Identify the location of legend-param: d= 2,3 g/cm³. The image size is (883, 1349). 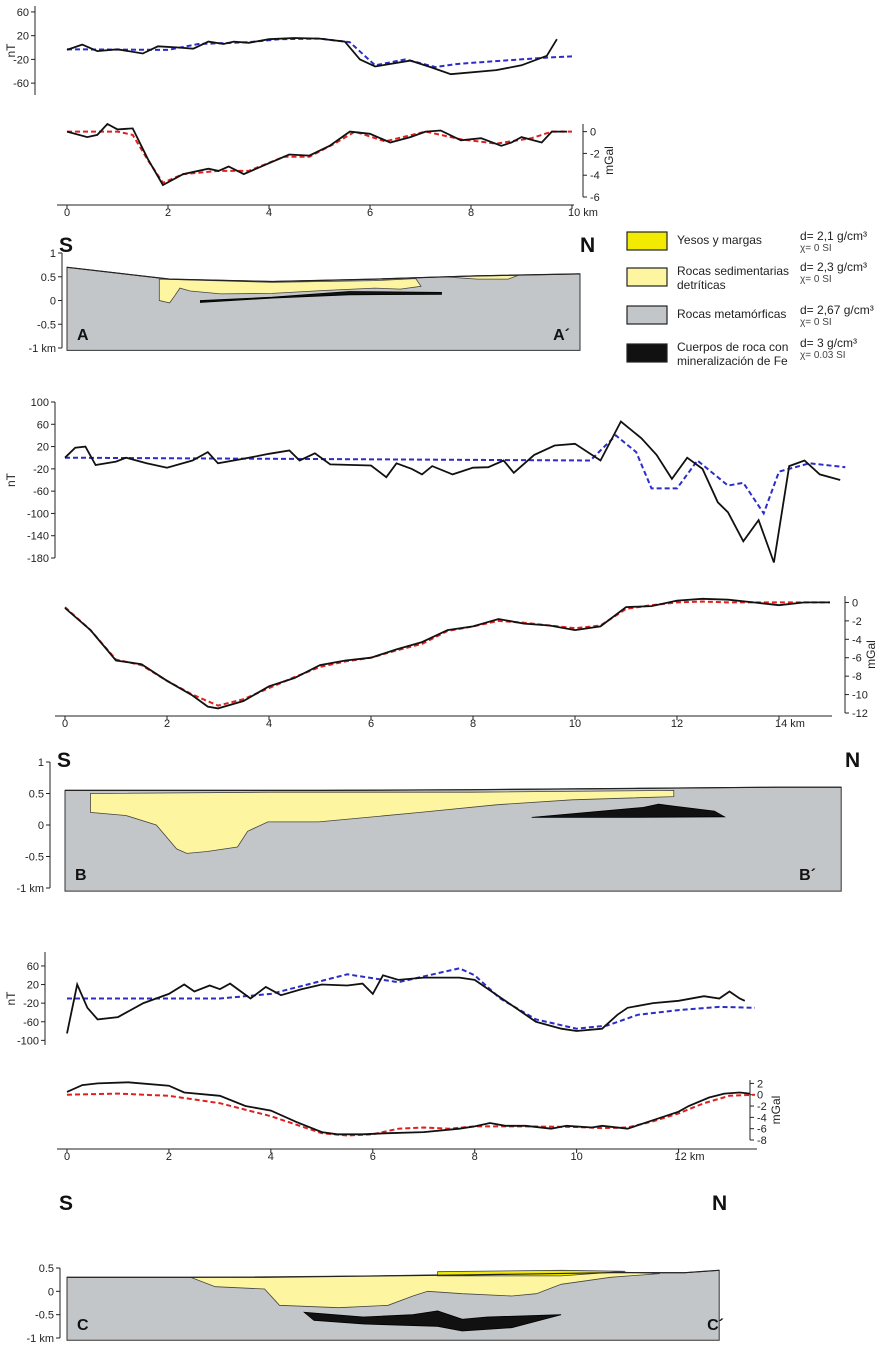
(833, 267).